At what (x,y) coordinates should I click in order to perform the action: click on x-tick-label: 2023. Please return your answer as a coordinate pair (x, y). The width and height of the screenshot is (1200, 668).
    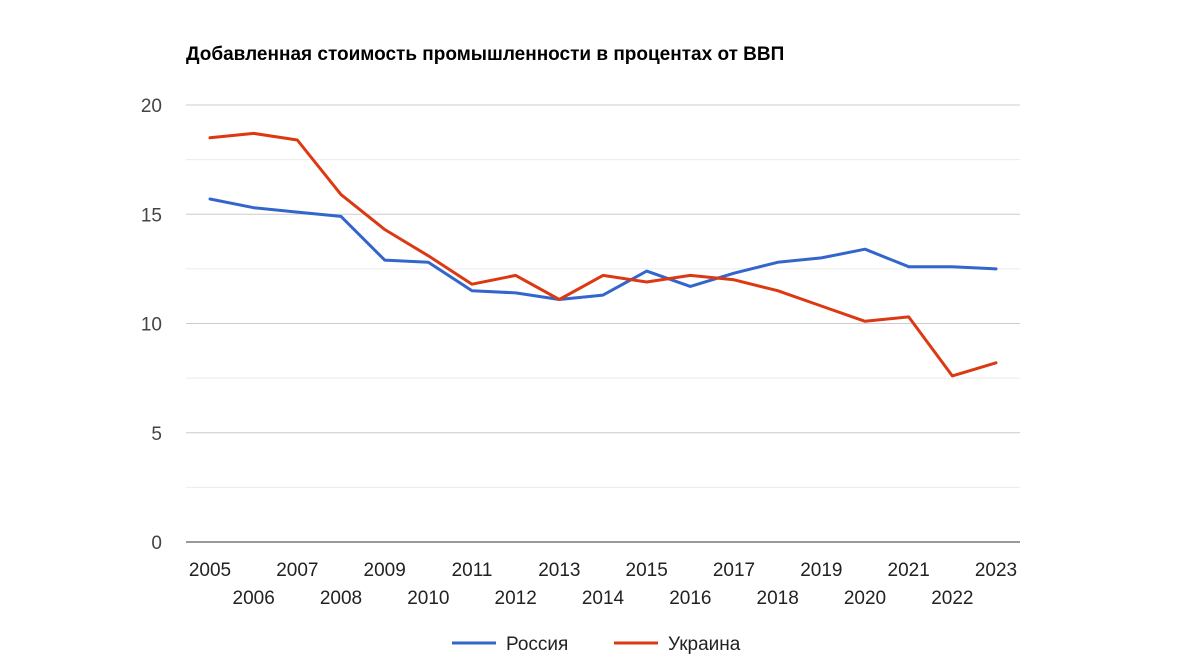
    Looking at the image, I should click on (996, 570).